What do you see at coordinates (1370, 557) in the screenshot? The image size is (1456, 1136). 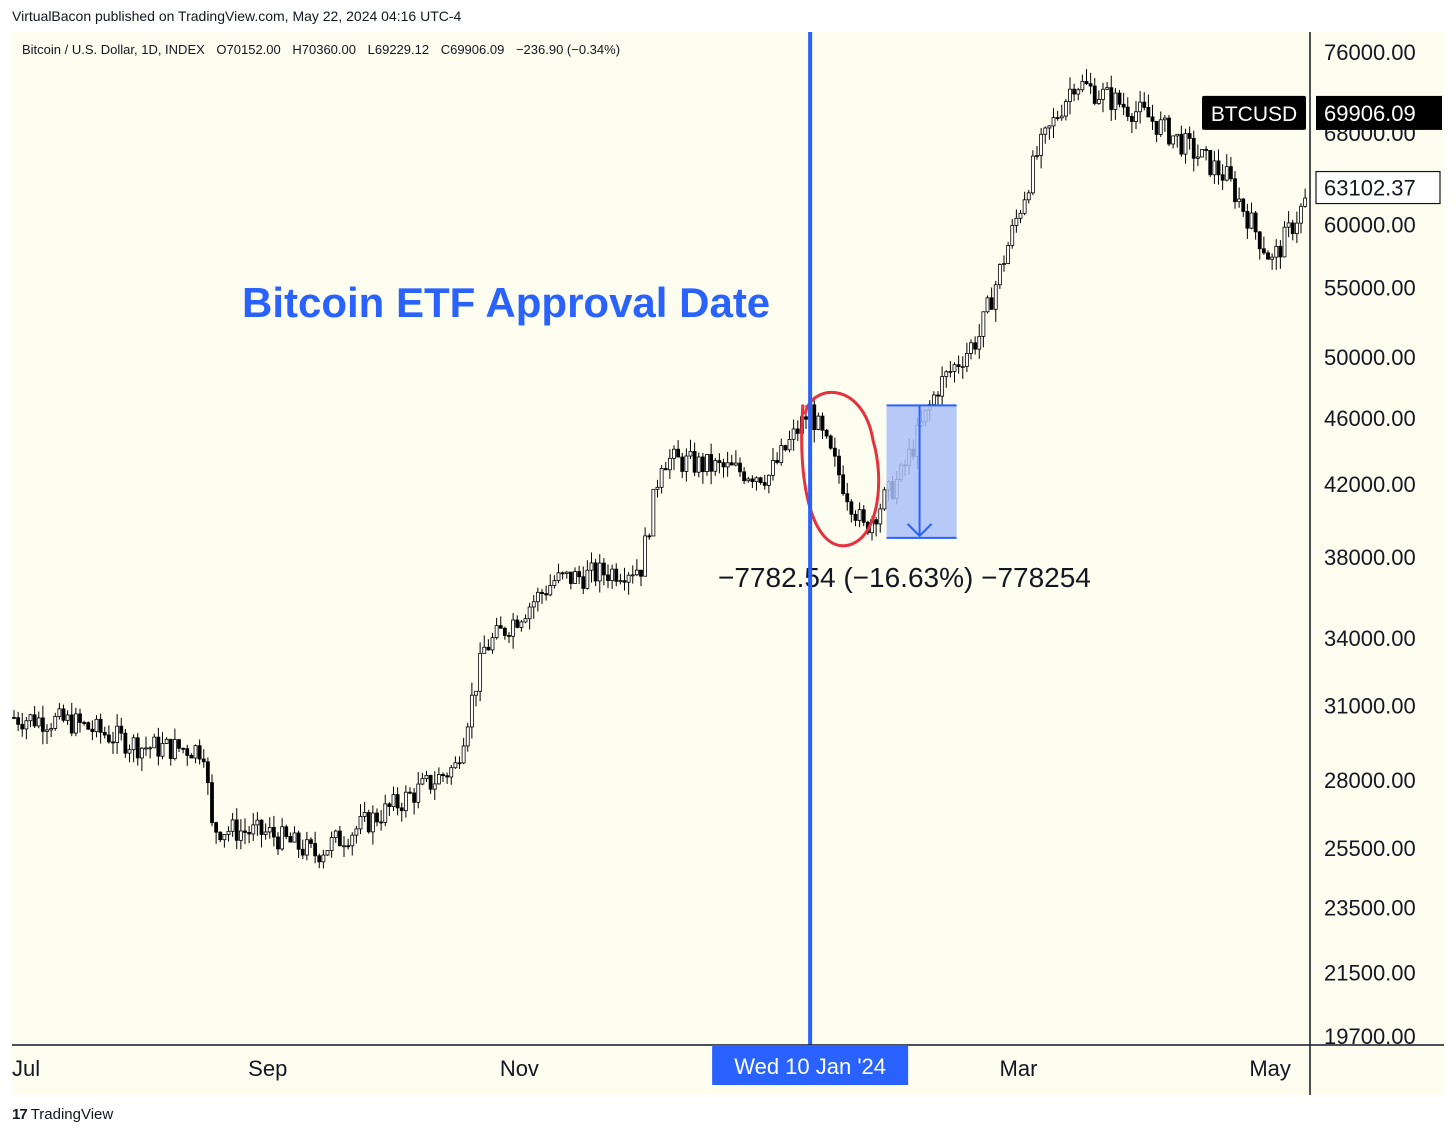 I see `price-tick-label: 38000.00` at bounding box center [1370, 557].